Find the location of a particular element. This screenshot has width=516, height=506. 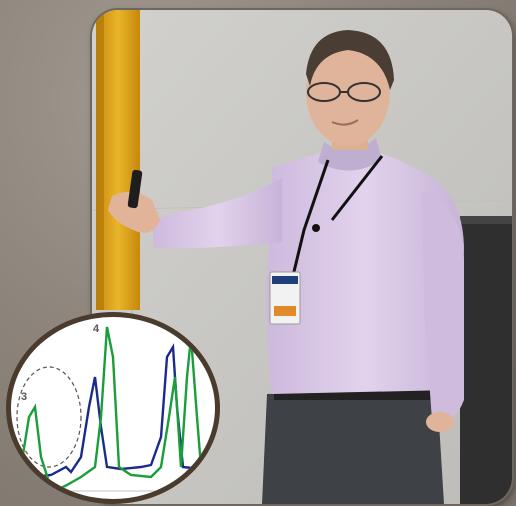

green-trace is located at coordinates (113, 408).